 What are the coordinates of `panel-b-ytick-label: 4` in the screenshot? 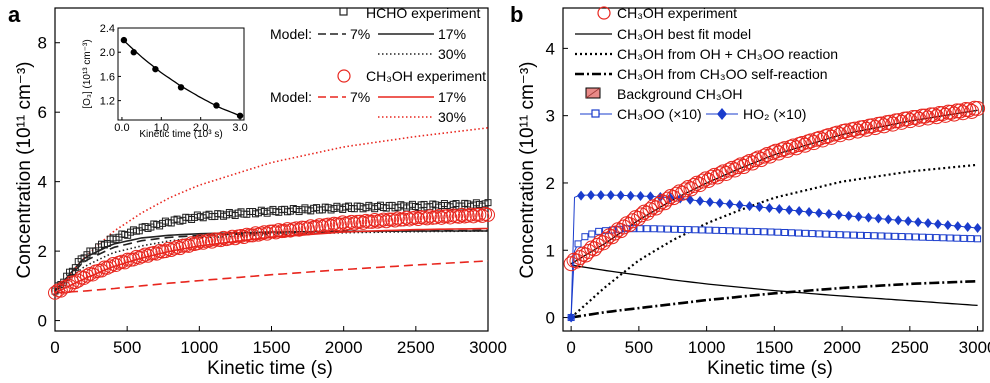 It's located at (550, 48).